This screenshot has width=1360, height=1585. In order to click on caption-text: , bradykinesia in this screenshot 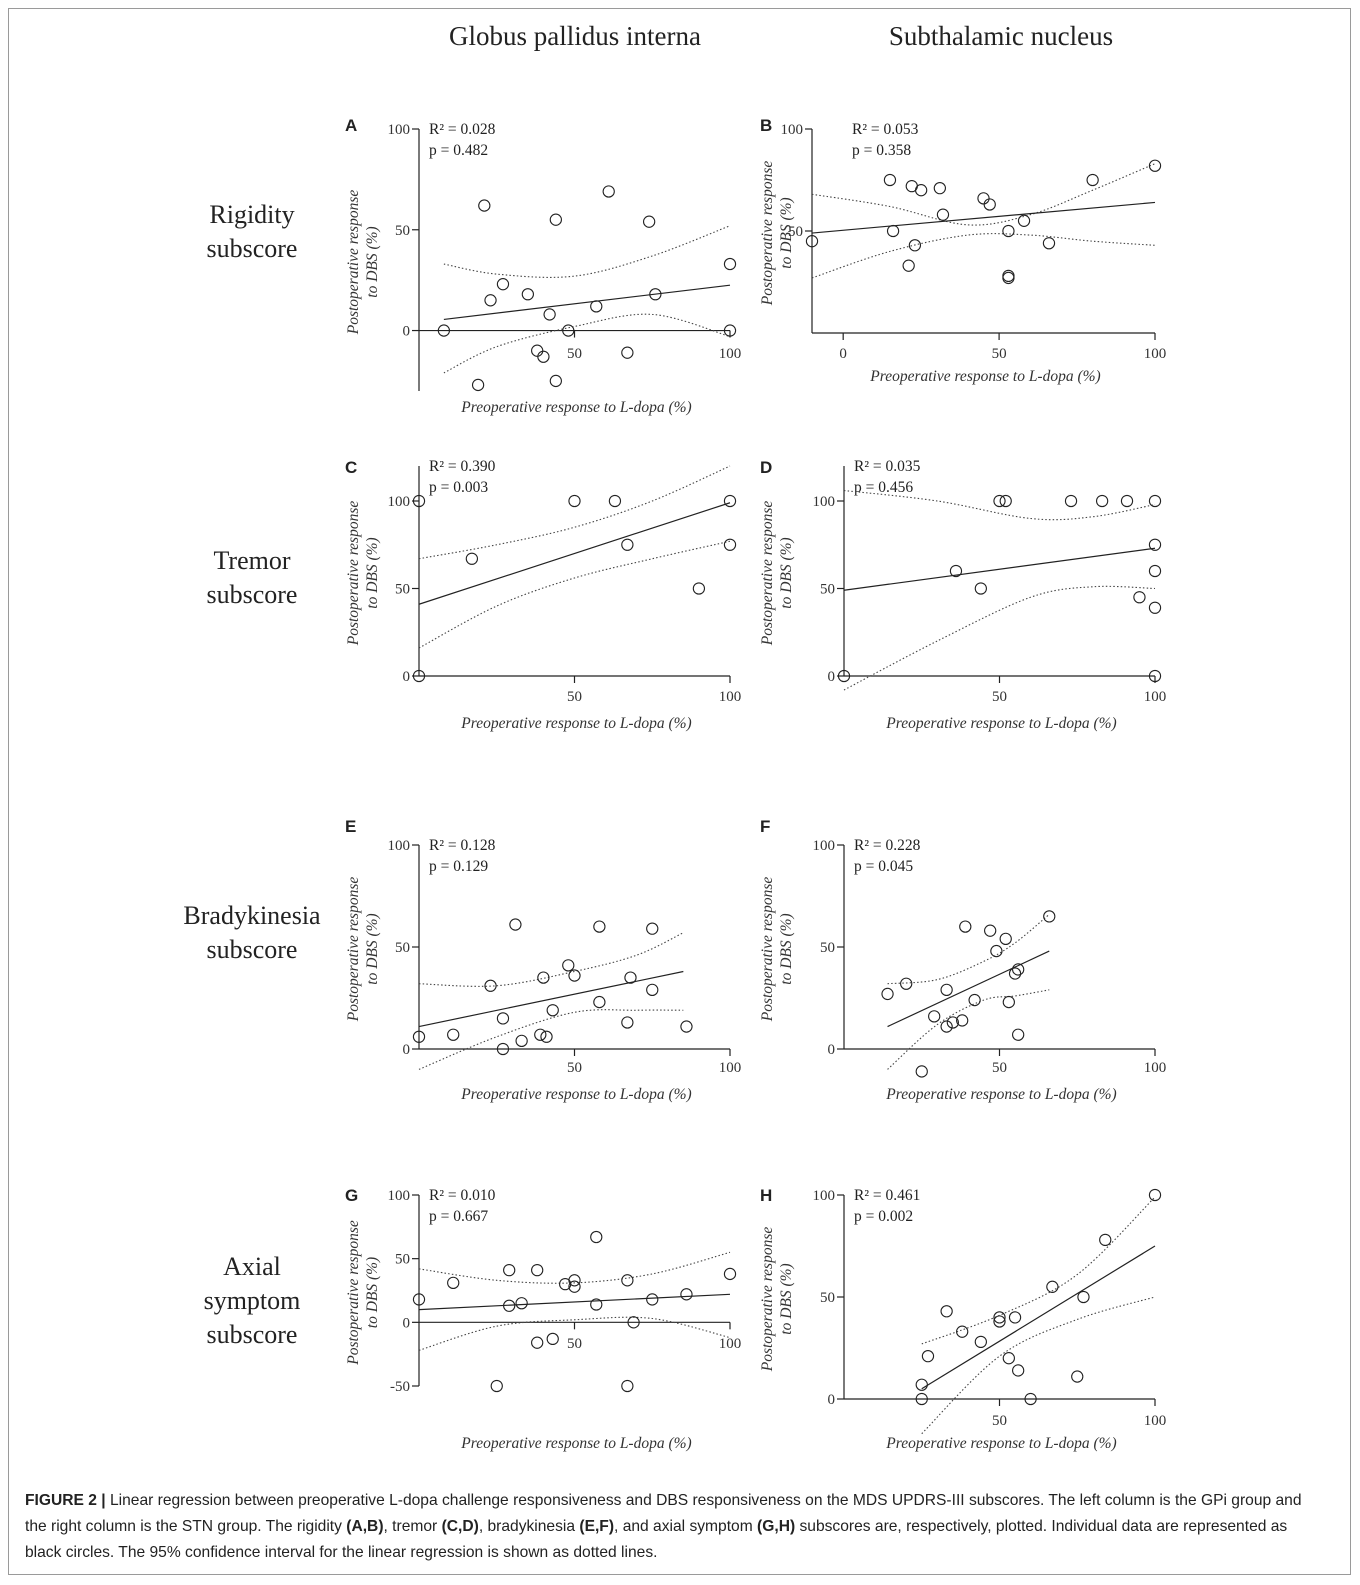, I will do `click(529, 1526)`.